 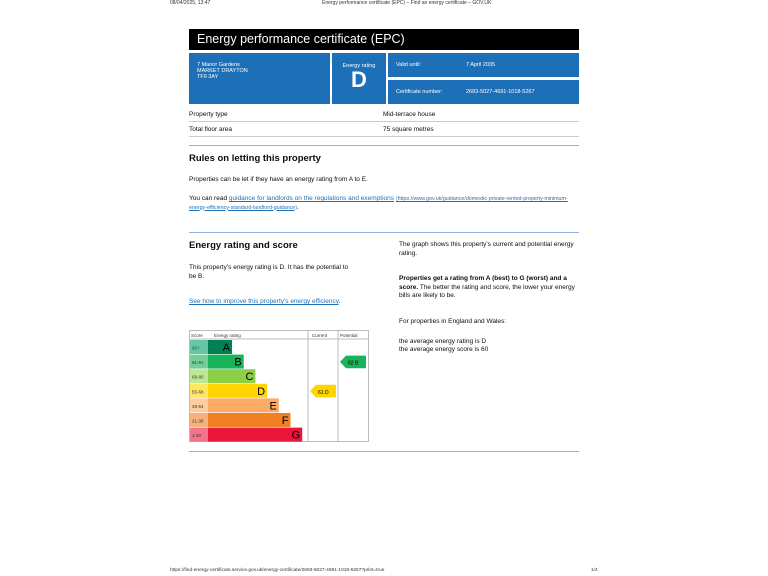 I want to click on band-letter: D, so click(x=261, y=392).